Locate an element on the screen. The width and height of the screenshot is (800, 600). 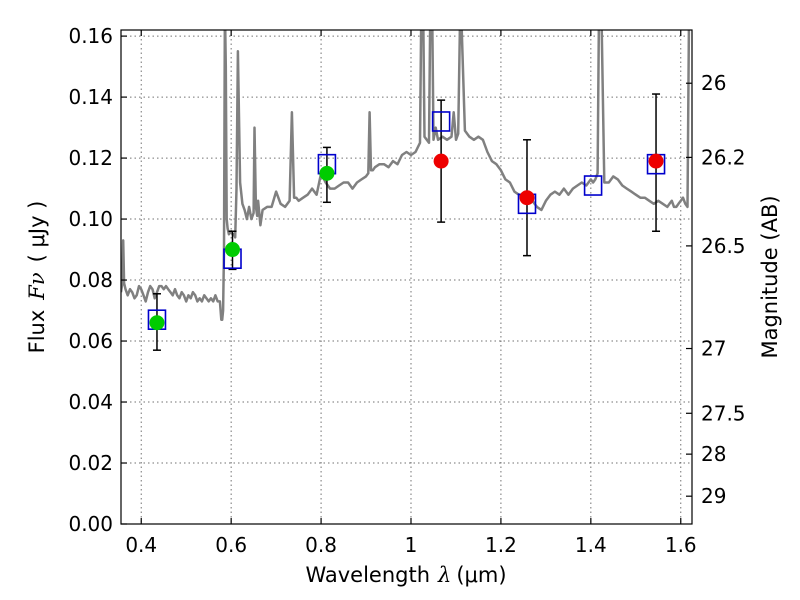
y-tick-label: 0.04 is located at coordinates (90, 402).